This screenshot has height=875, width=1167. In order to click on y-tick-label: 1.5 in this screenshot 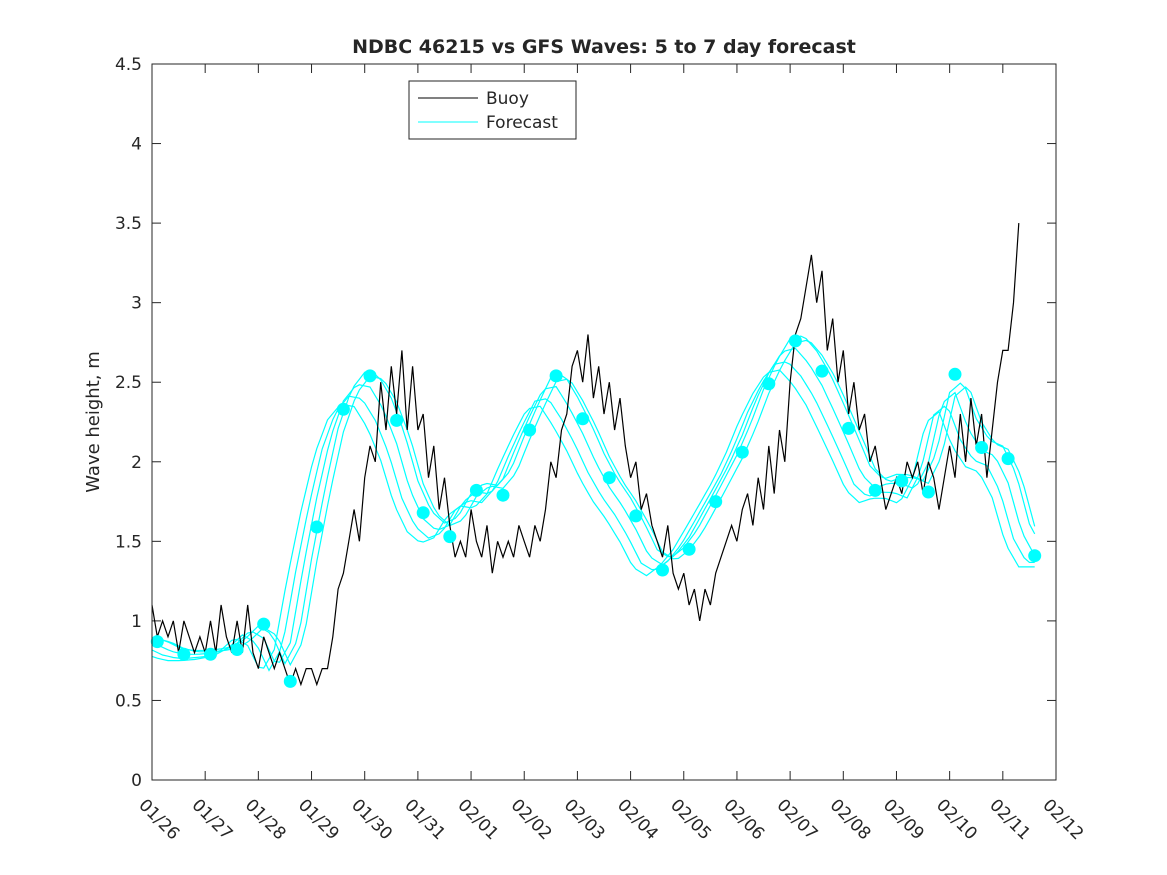, I will do `click(128, 542)`.